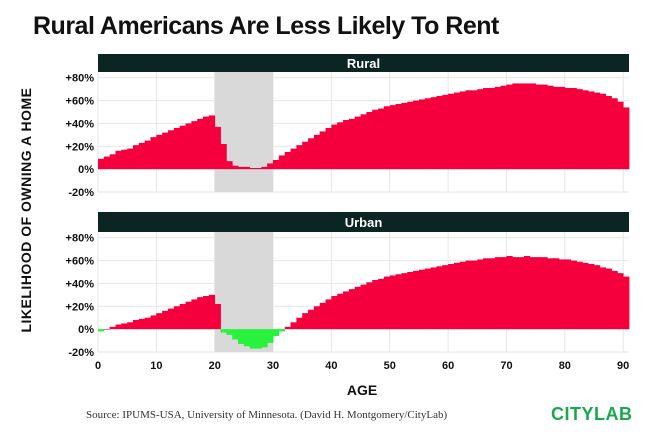  Describe the element at coordinates (80, 124) in the screenshot. I see `y-tick-label: +40%` at that location.